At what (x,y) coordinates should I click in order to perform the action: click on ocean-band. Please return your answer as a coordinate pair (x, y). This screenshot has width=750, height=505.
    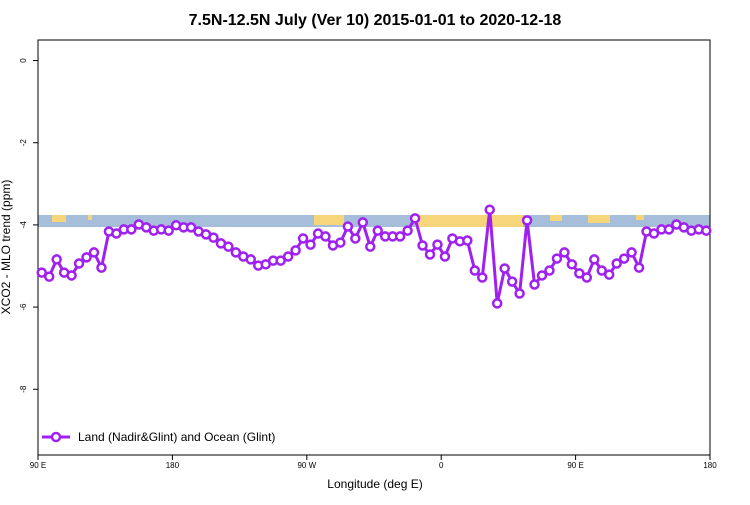
    Looking at the image, I should click on (374, 221).